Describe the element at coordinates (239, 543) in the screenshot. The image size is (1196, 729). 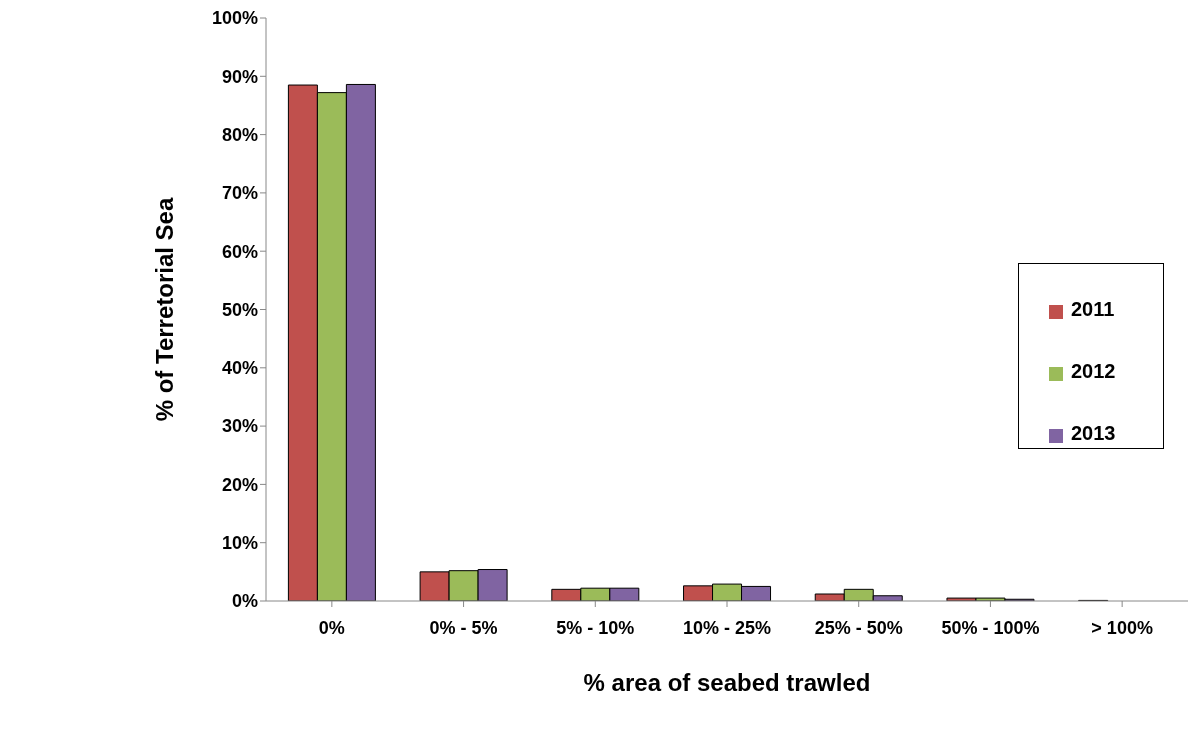
I see `y-tick-label: 10%` at that location.